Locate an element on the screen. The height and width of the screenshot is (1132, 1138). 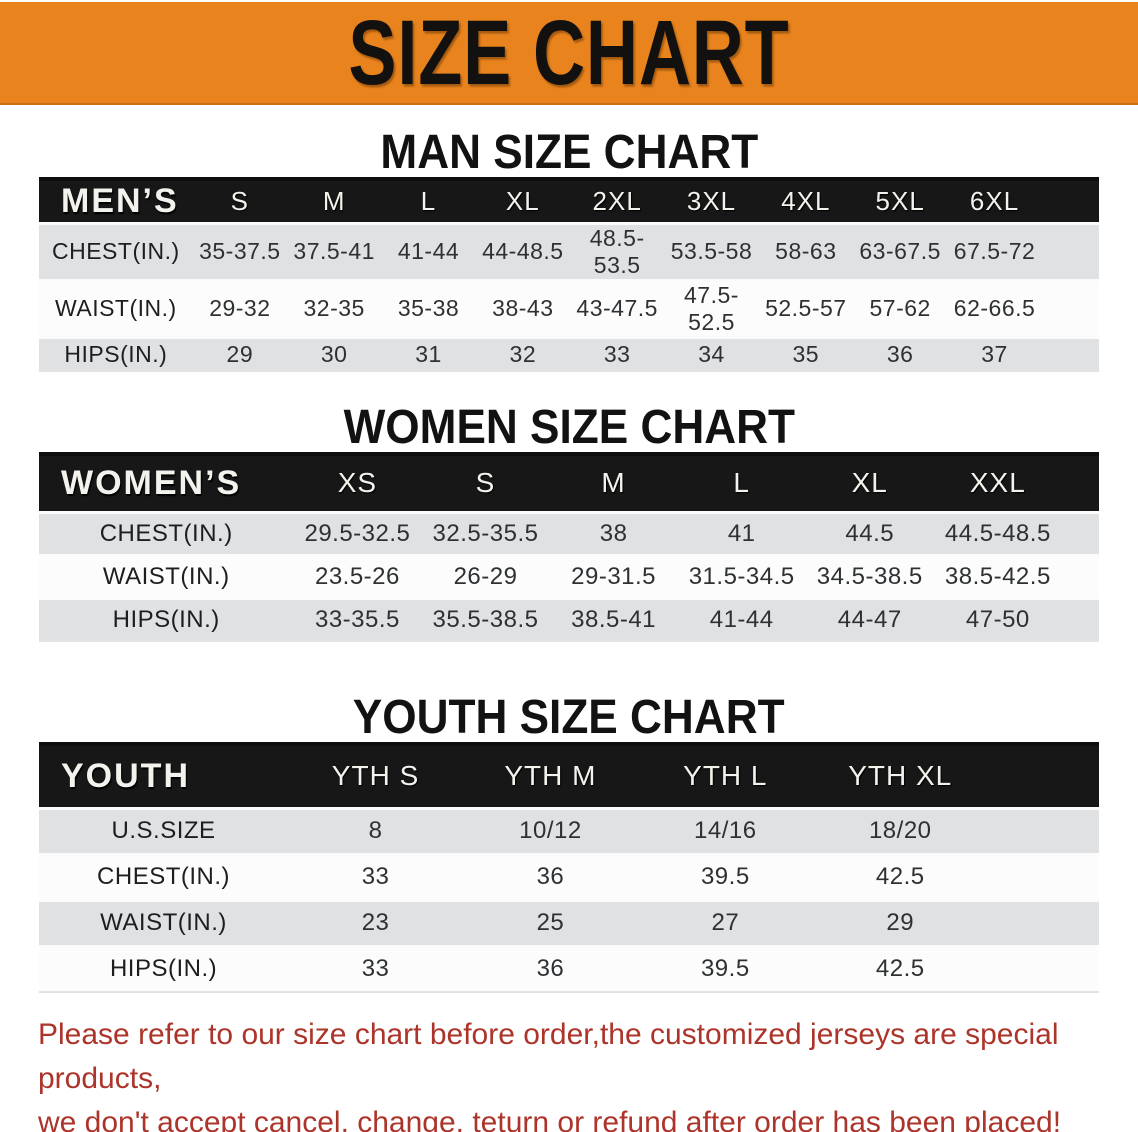
size-value: 26-29 is located at coordinates (485, 576).